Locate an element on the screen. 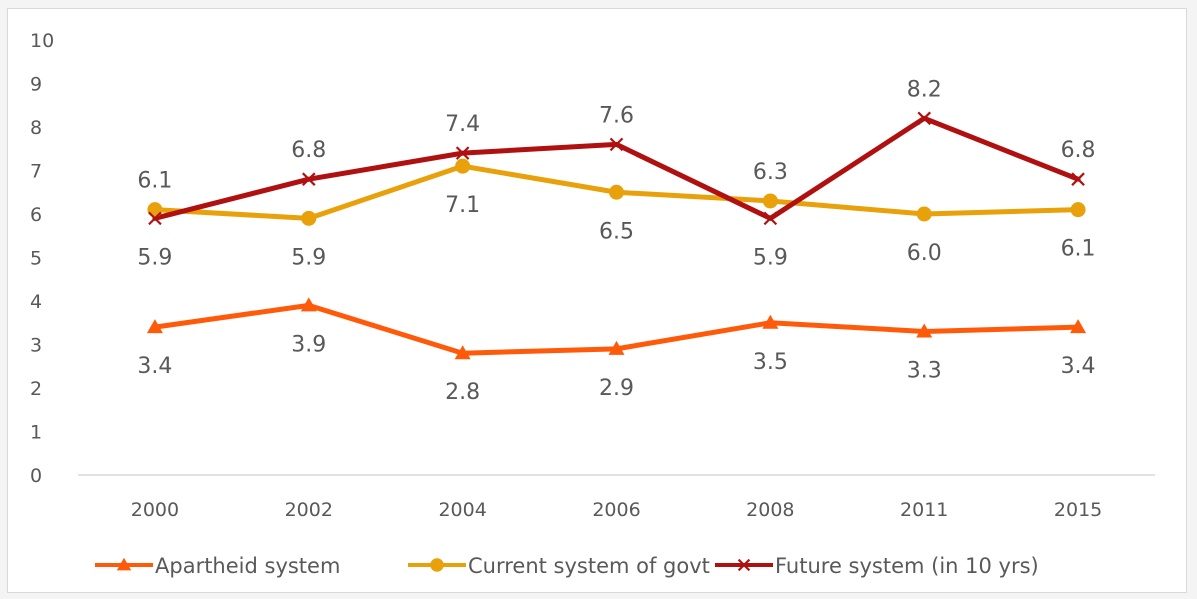 Image resolution: width=1197 pixels, height=599 pixels. y-tick-label: 7 is located at coordinates (36, 172).